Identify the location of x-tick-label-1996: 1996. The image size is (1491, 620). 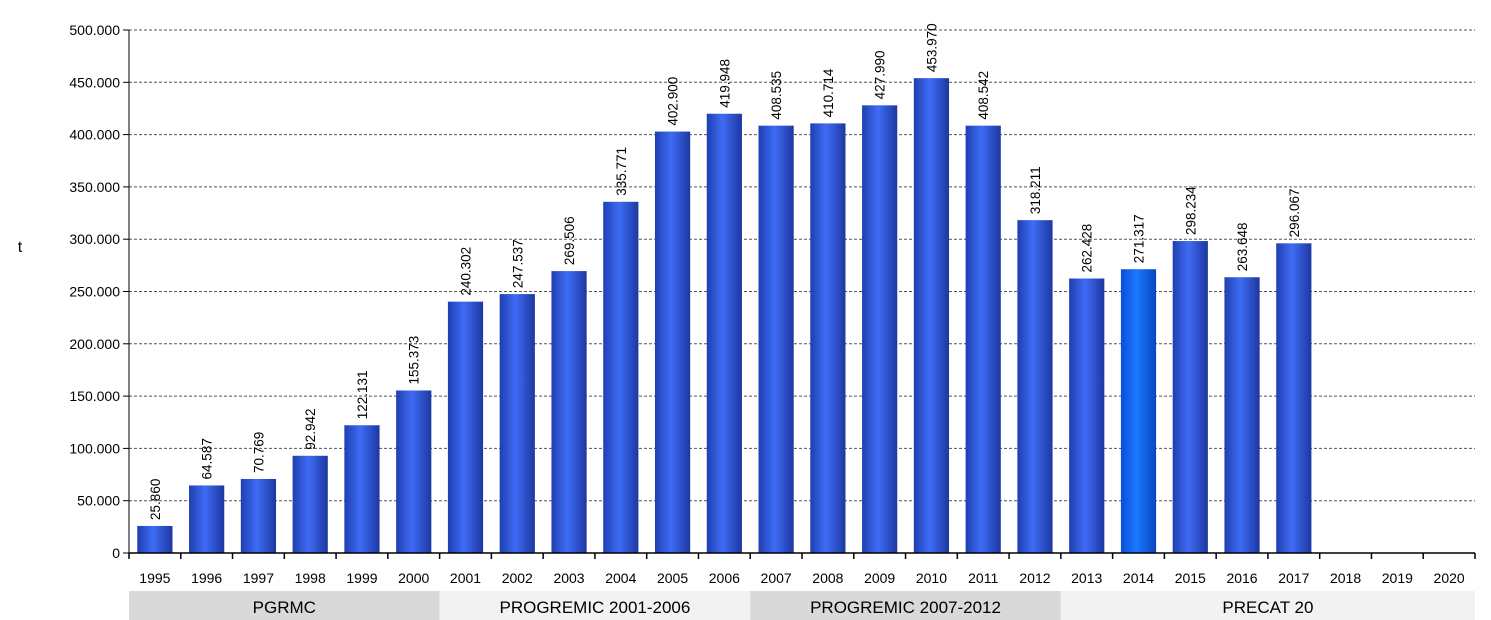
(206, 578).